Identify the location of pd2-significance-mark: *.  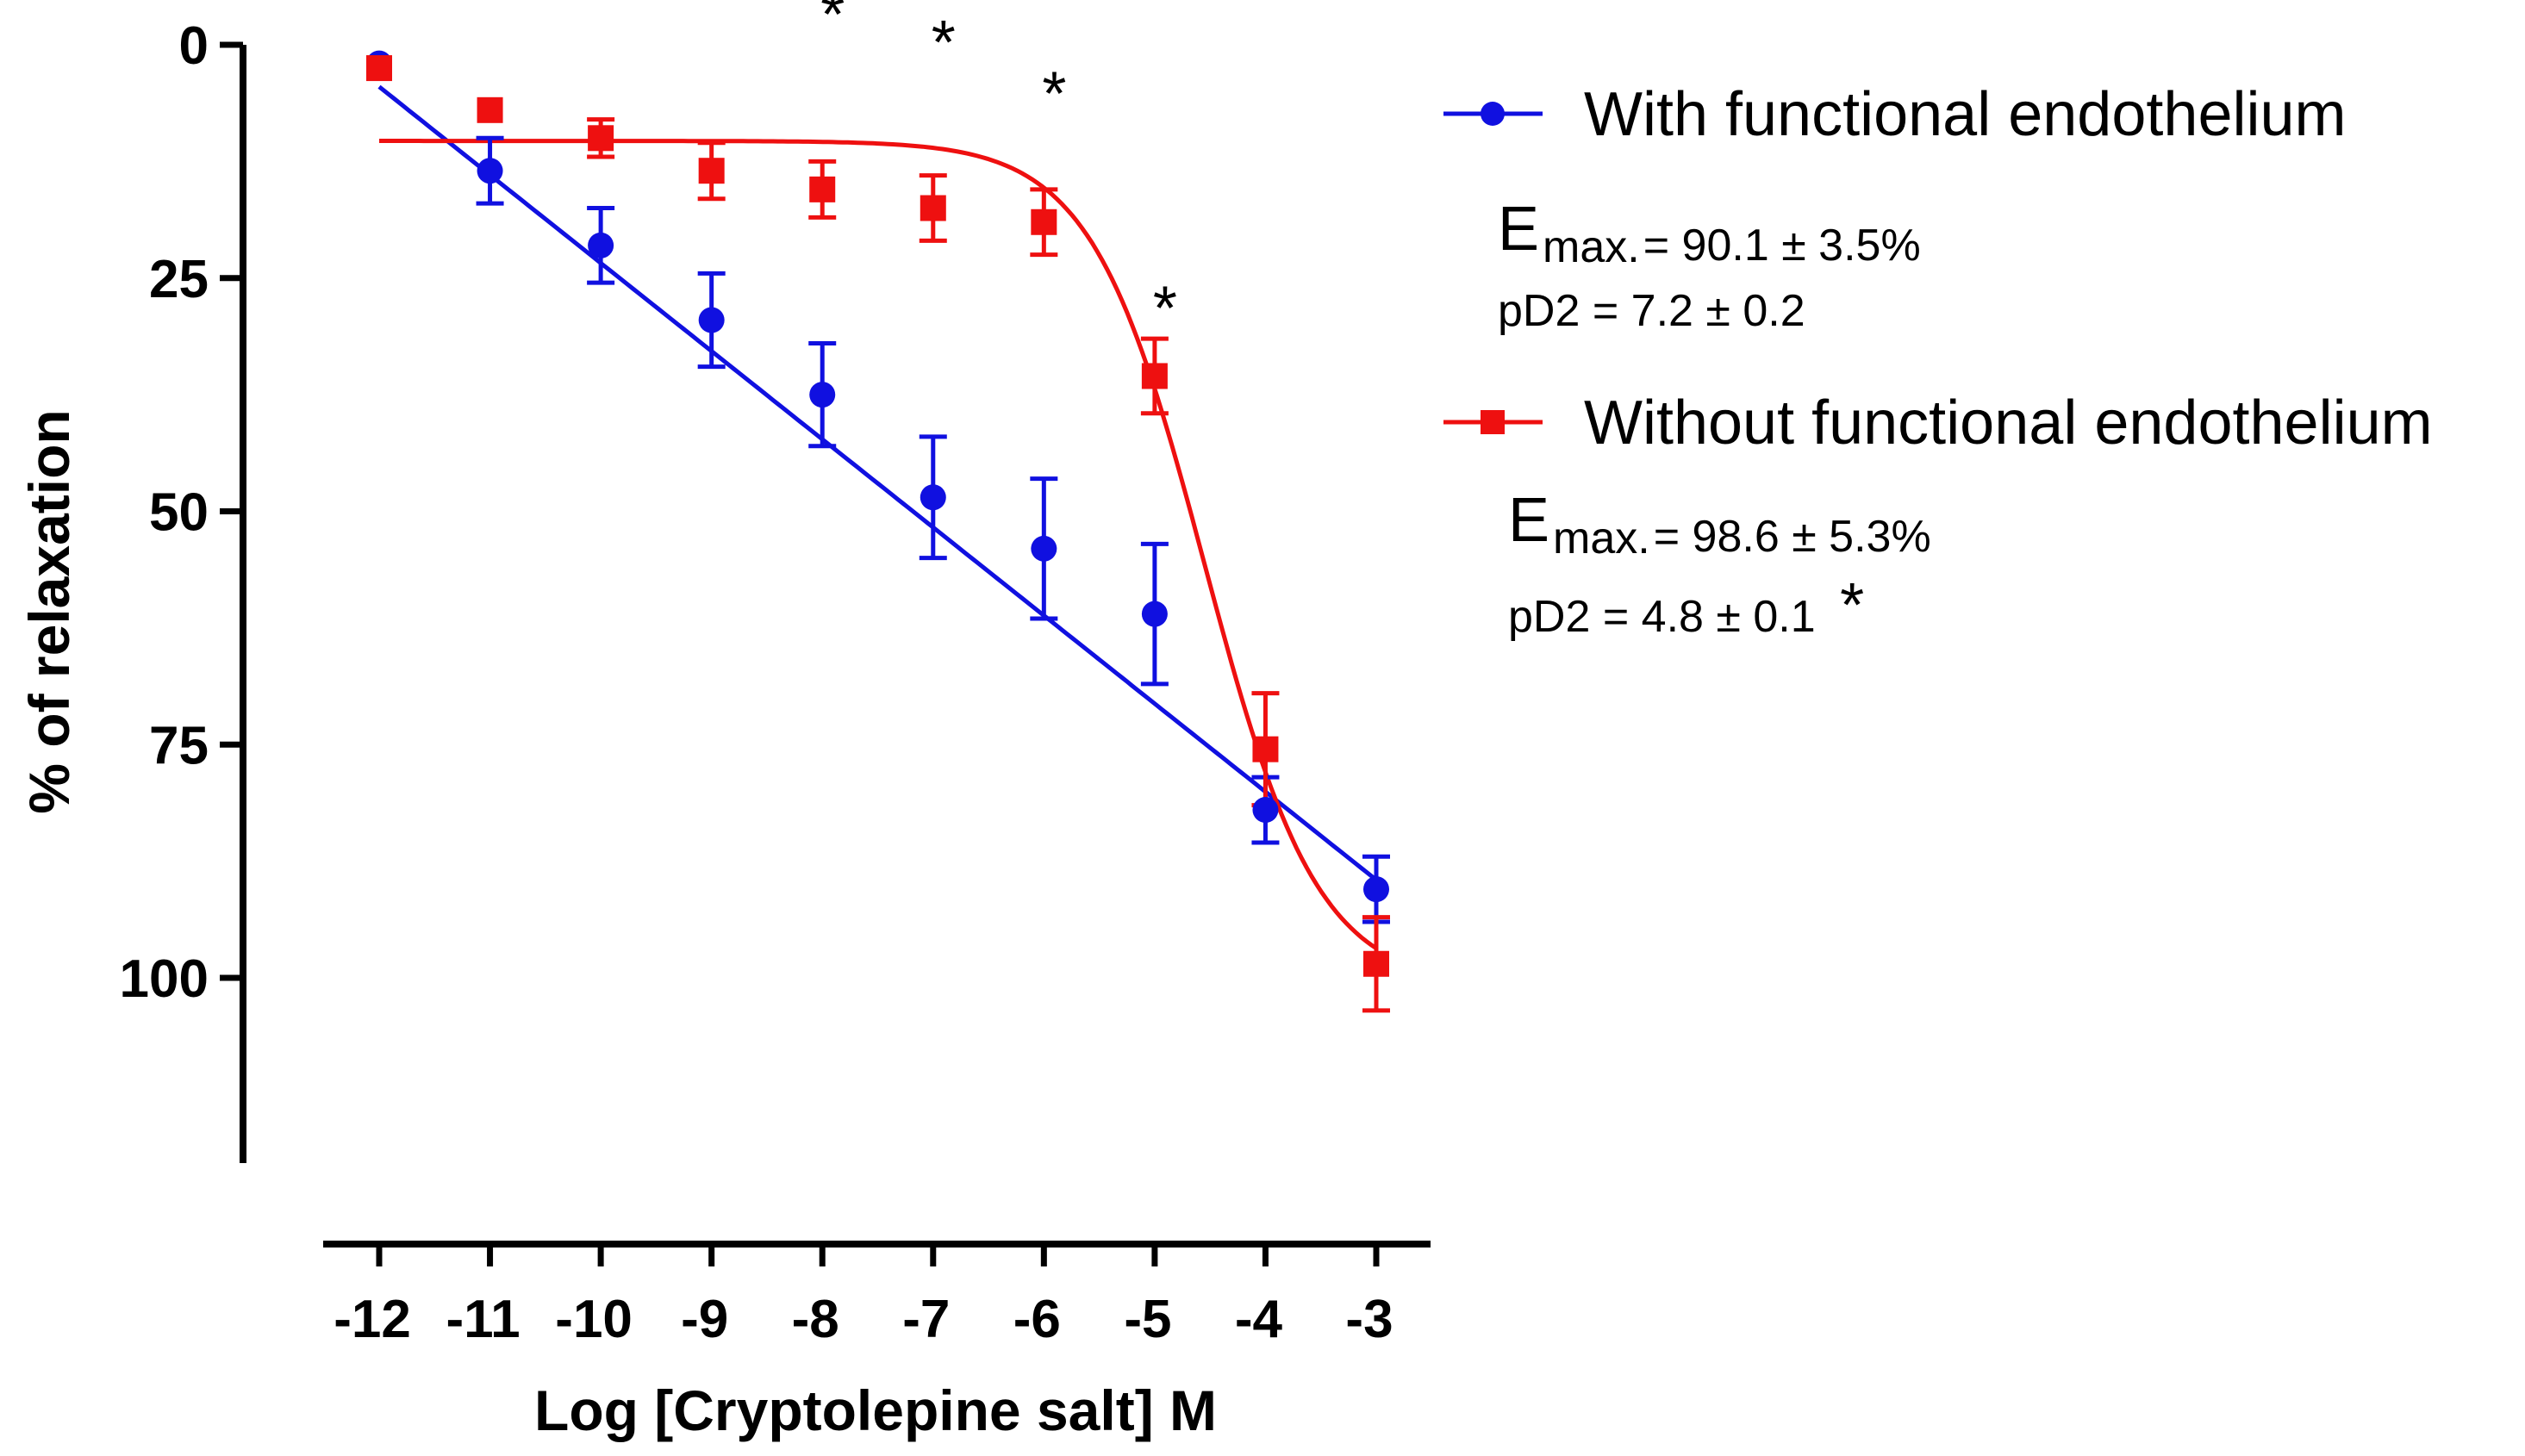
(1852, 606).